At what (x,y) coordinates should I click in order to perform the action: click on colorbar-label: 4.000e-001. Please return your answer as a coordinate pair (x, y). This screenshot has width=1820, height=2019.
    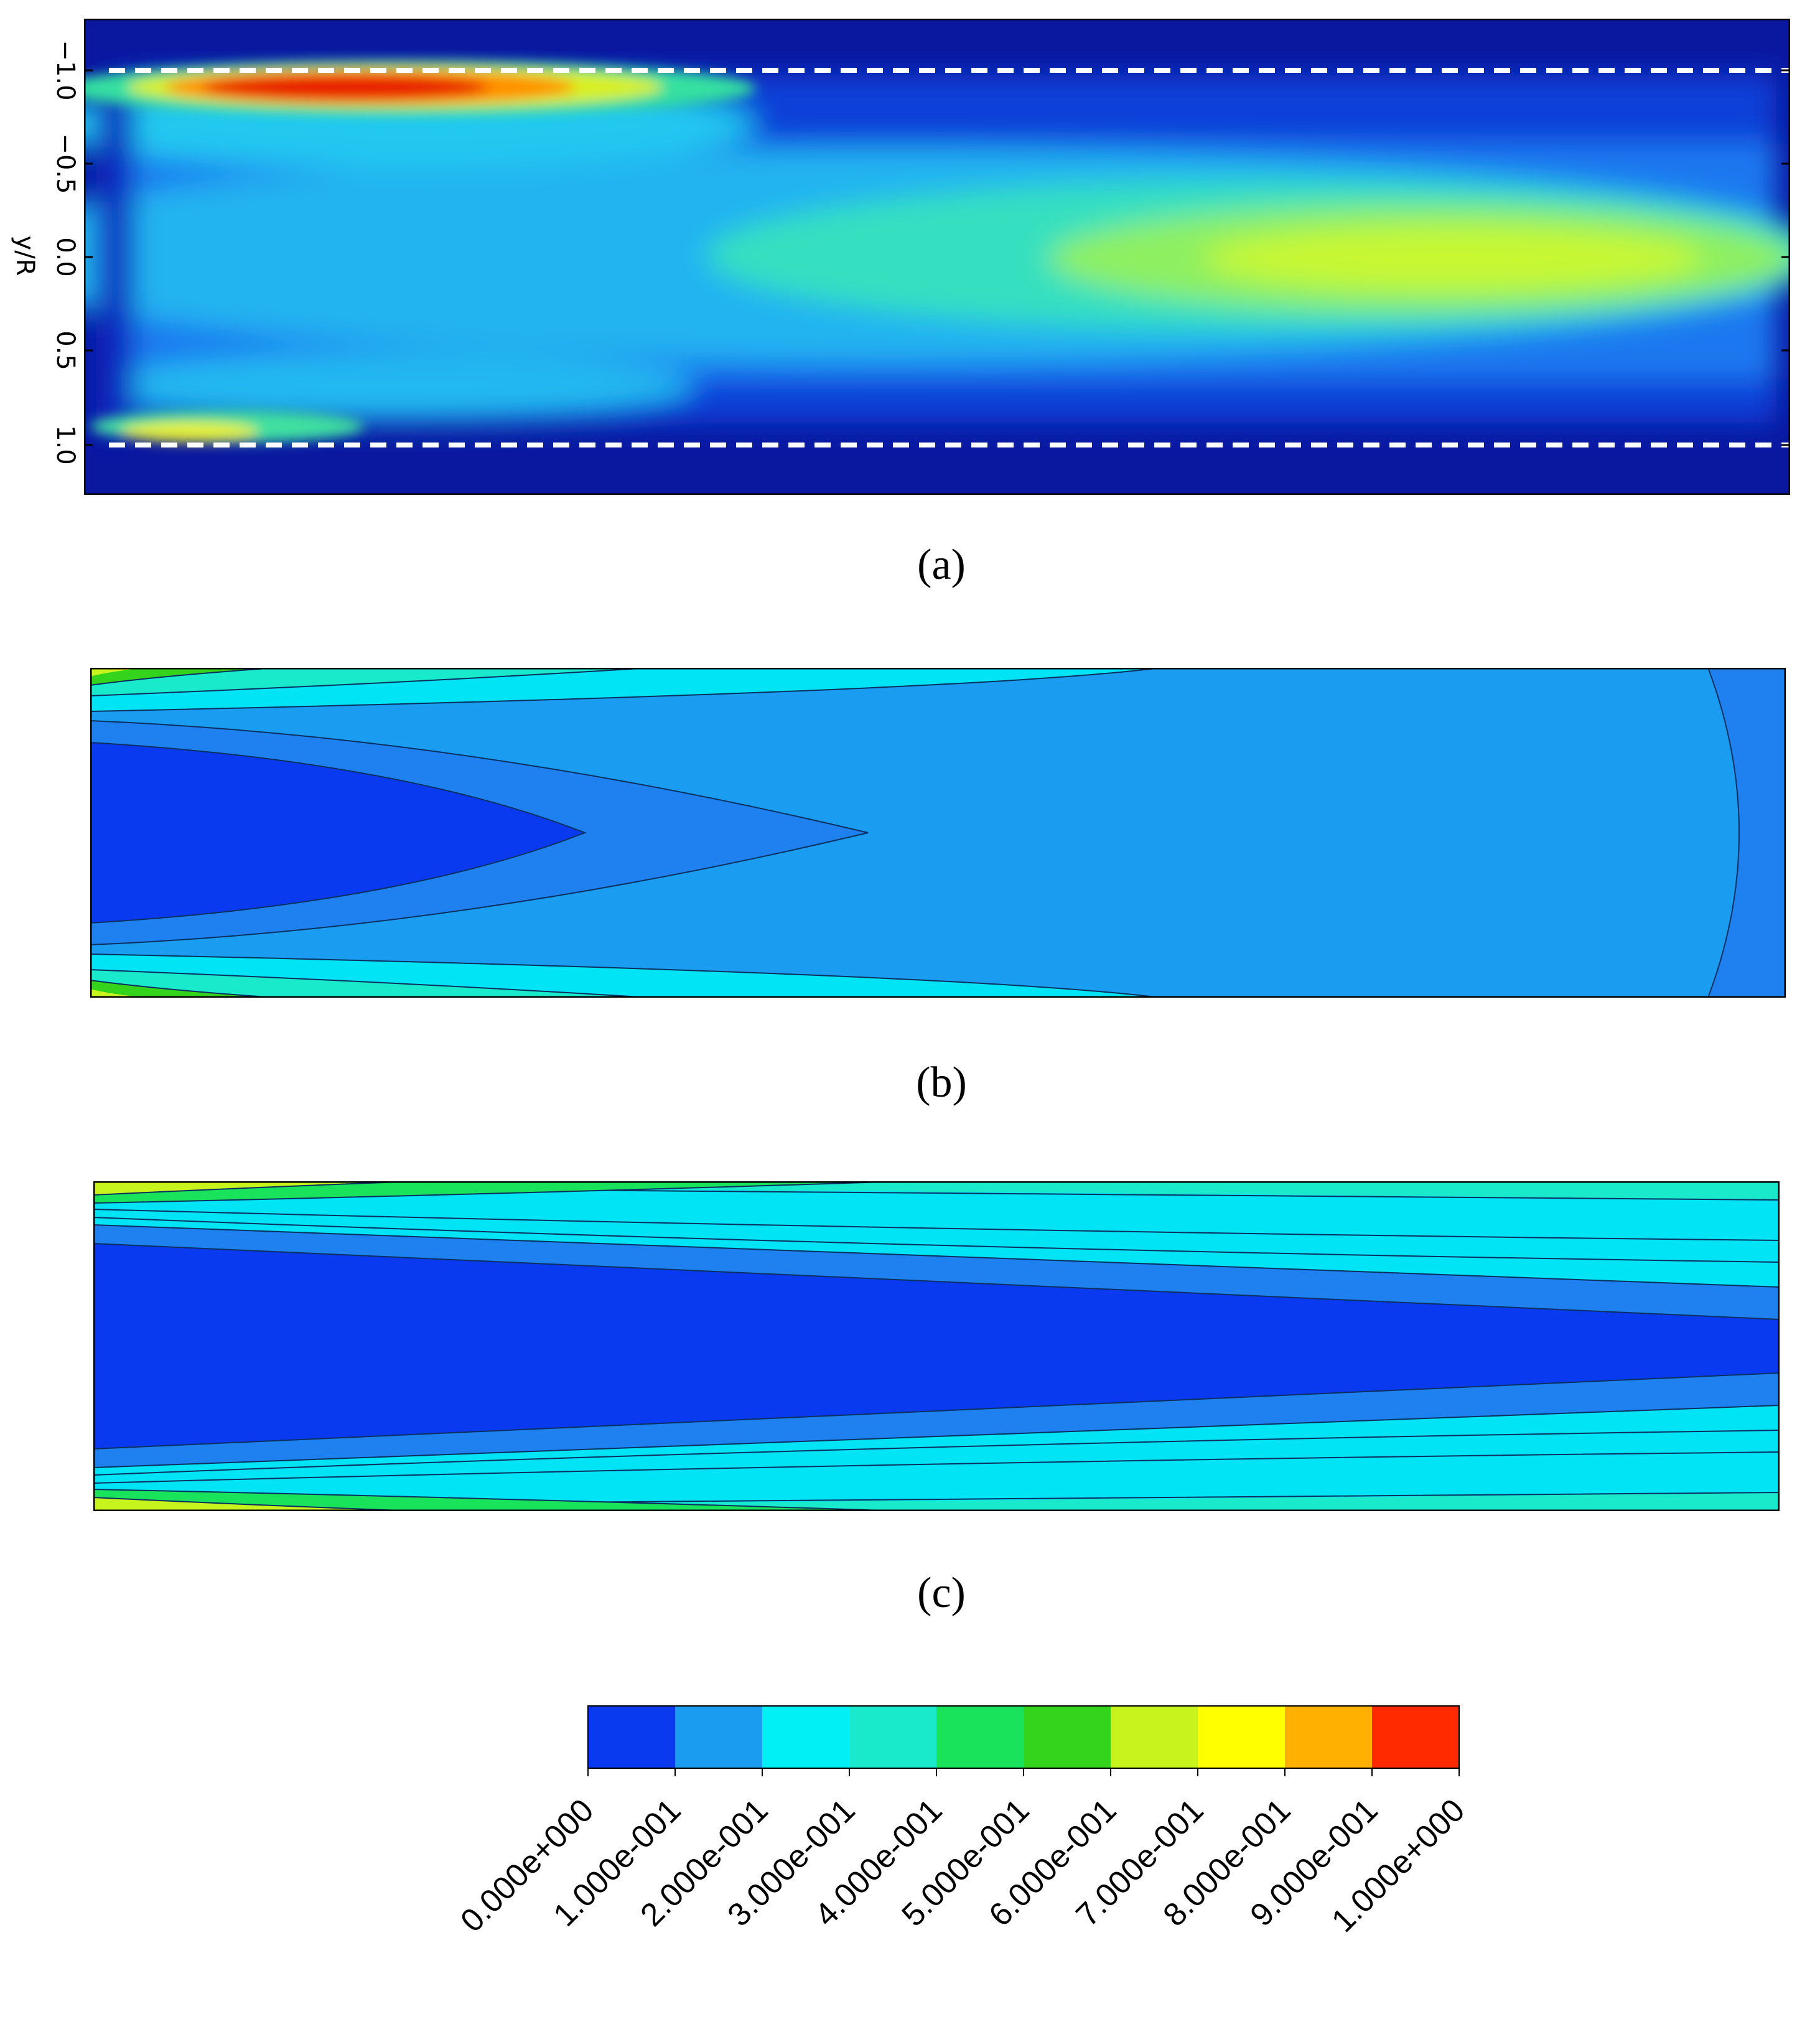
    Looking at the image, I should click on (879, 1863).